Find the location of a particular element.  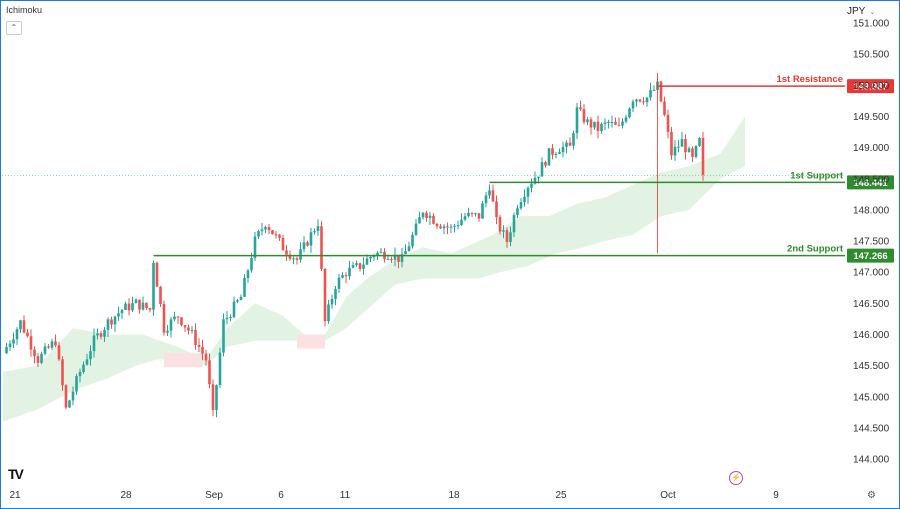

indicator-label: Ichimoku is located at coordinates (24, 10).